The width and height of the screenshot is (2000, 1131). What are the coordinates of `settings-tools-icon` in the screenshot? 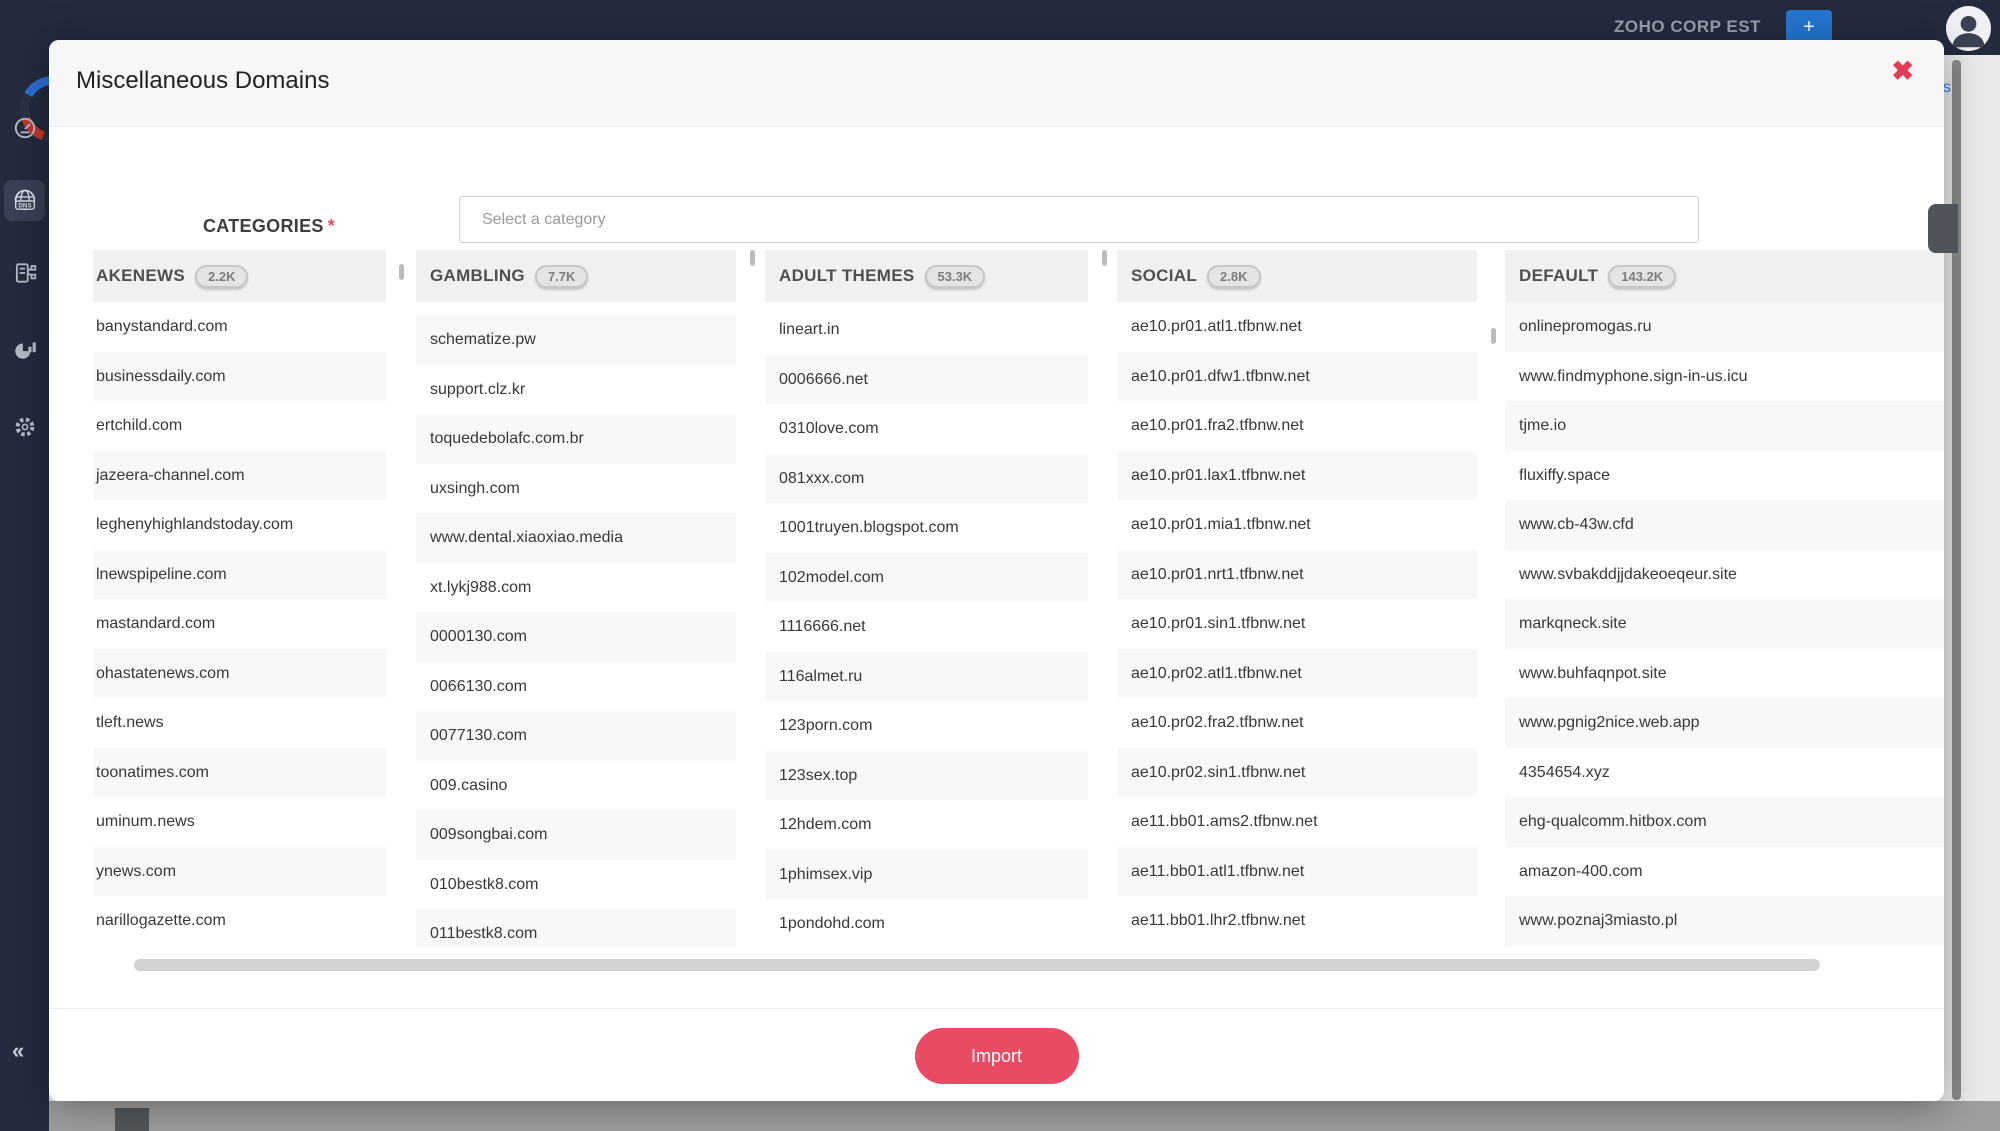 It's located at (25, 427).